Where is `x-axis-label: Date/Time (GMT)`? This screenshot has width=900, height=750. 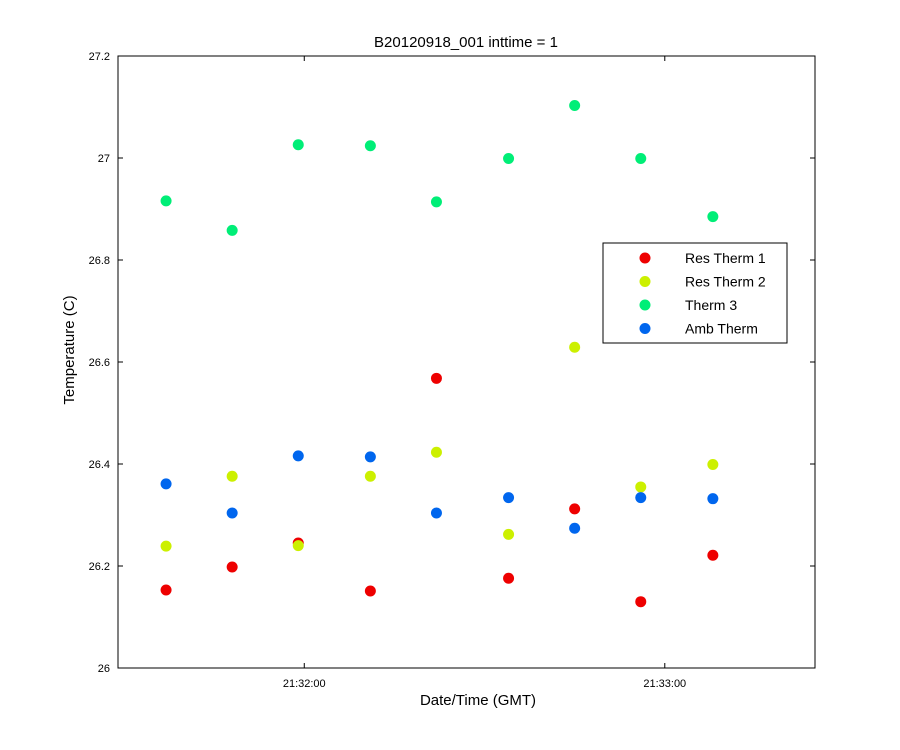 x-axis-label: Date/Time (GMT) is located at coordinates (478, 700).